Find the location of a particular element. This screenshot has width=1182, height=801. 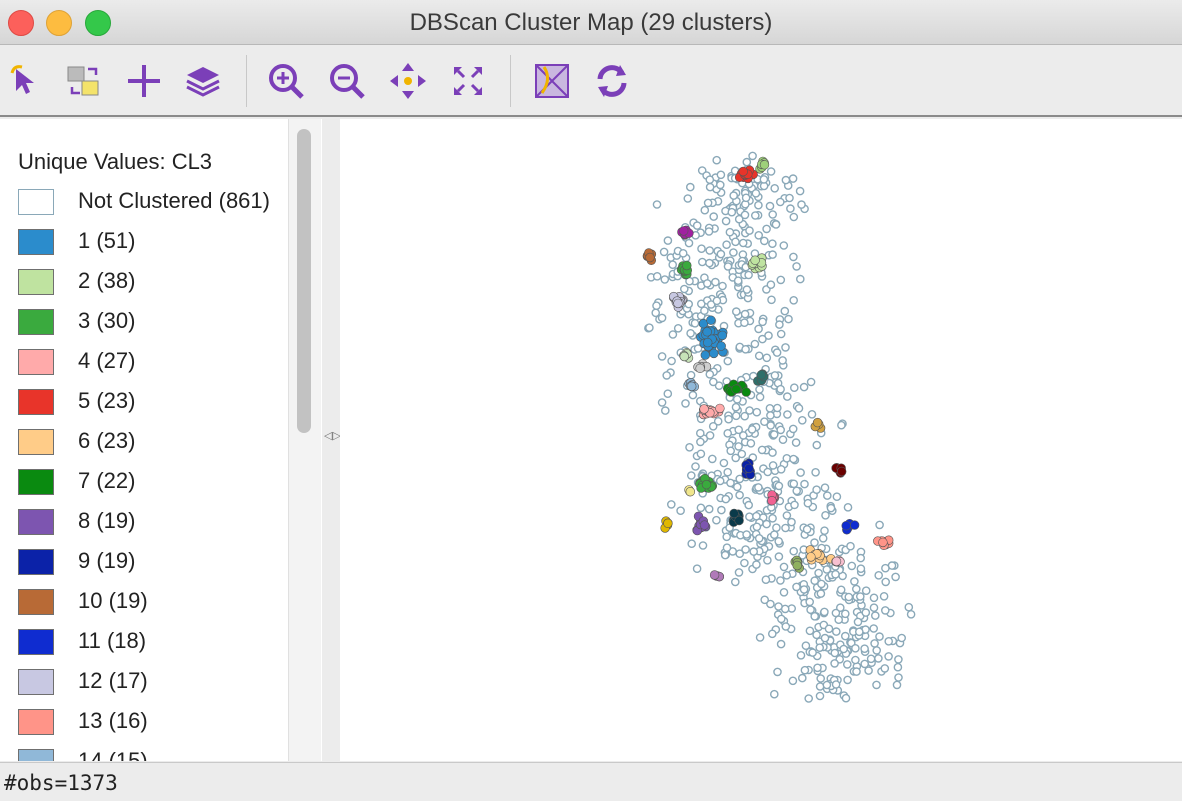

legend-item: 1 (51) is located at coordinates (145, 241).